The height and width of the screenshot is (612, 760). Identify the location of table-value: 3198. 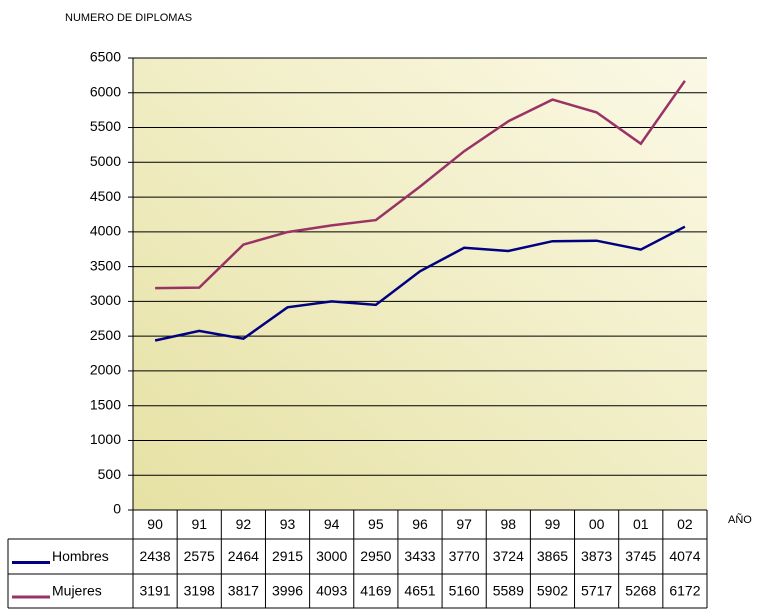
(199, 591).